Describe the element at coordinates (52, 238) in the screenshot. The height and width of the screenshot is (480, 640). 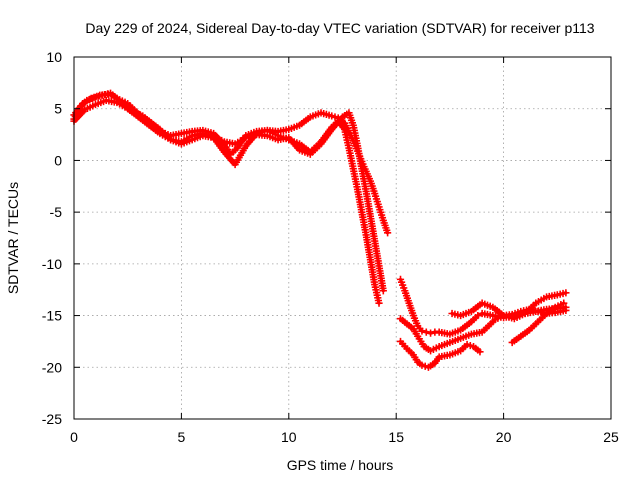
I see `y-tick-labels: -25 -20 -15 -10 -5 0 5 10` at that location.